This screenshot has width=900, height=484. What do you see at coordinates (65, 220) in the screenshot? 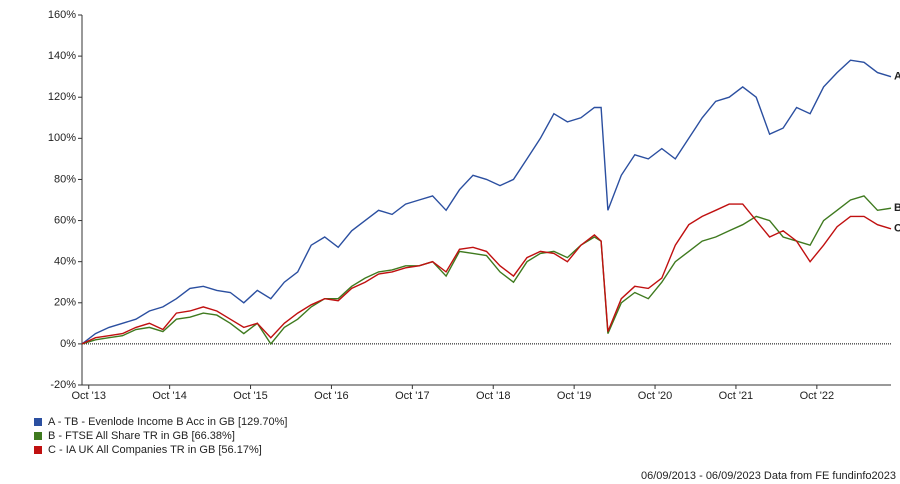
I see `y-tick-label: 60%` at bounding box center [65, 220].